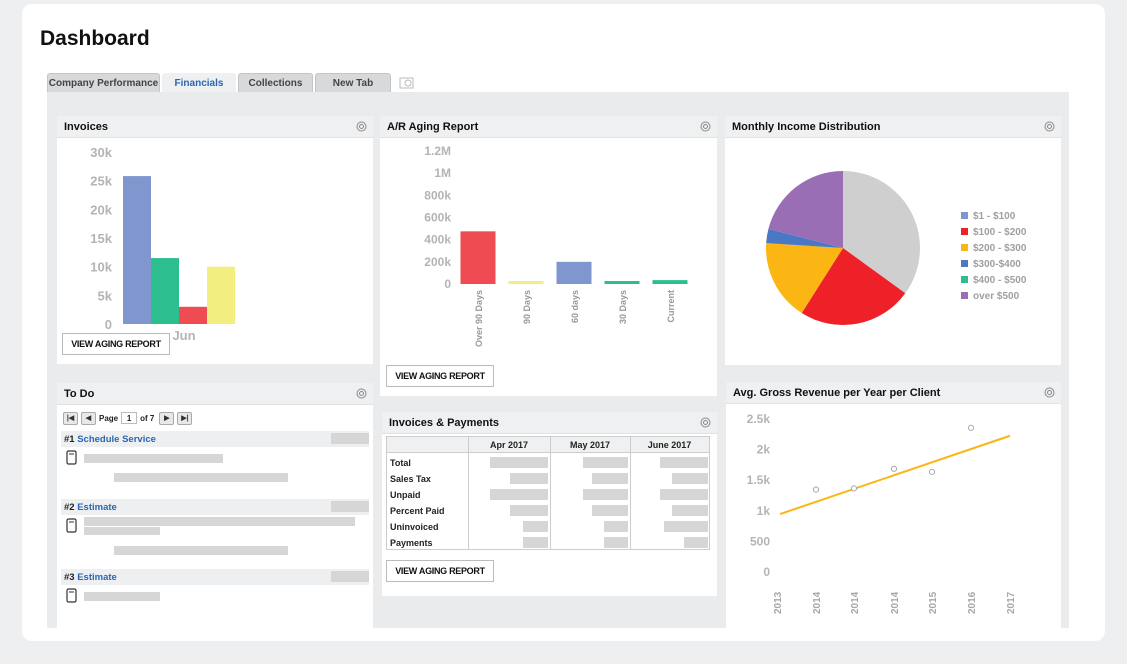 Image resolution: width=1127 pixels, height=664 pixels. I want to click on invoices-header: Invoices, so click(215, 127).